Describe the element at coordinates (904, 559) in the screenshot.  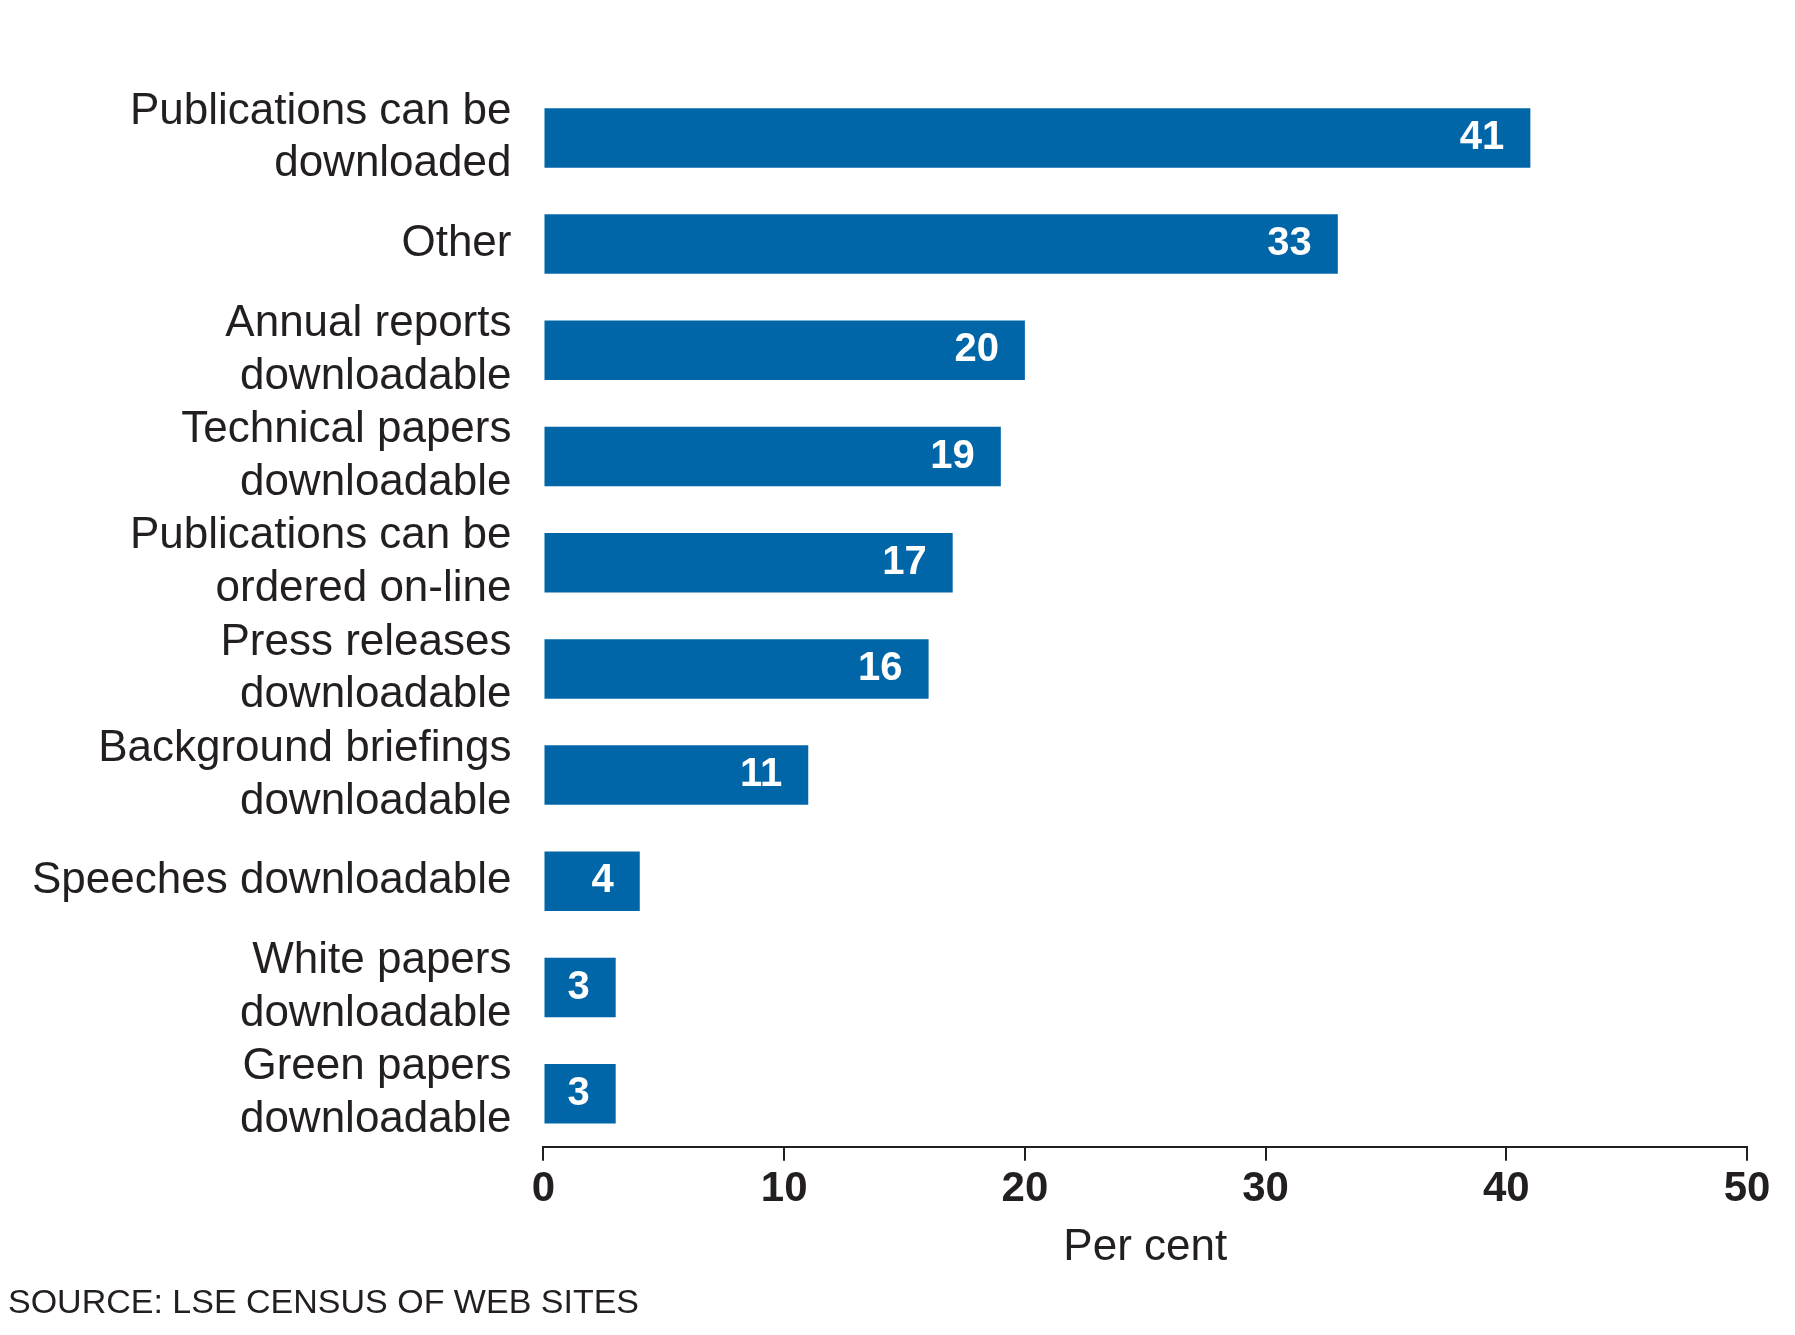
I see `data-label: 17` at that location.